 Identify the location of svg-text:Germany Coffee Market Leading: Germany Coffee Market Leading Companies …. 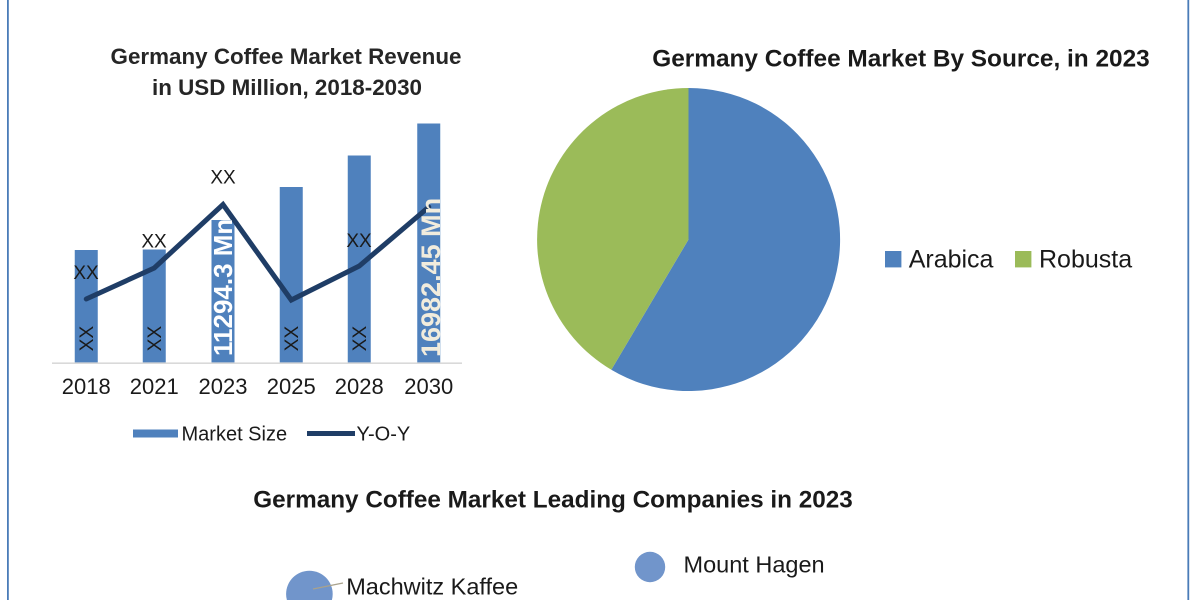
(553, 499).